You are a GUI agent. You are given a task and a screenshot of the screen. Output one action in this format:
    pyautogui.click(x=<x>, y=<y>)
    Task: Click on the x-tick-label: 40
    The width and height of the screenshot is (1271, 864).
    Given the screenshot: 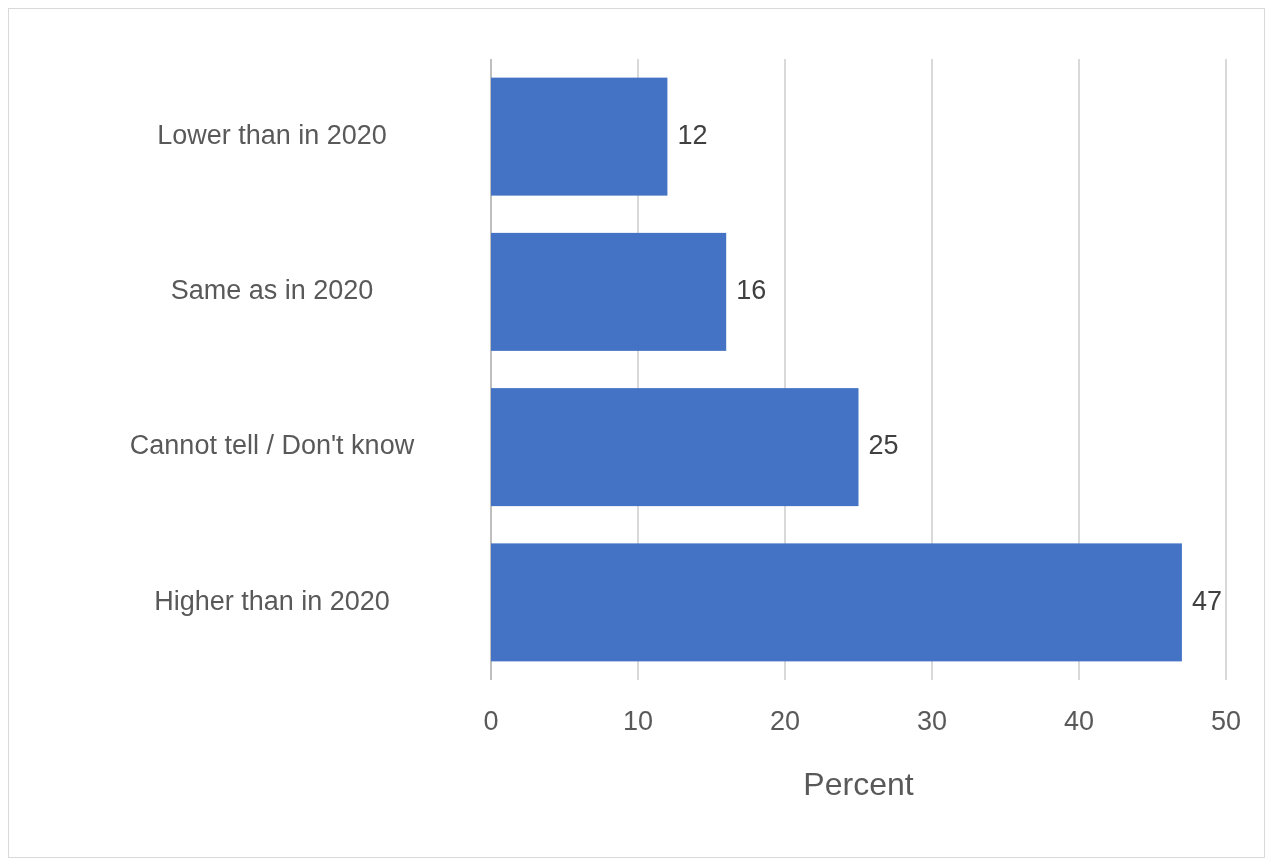 What is the action you would take?
    pyautogui.click(x=1079, y=721)
    